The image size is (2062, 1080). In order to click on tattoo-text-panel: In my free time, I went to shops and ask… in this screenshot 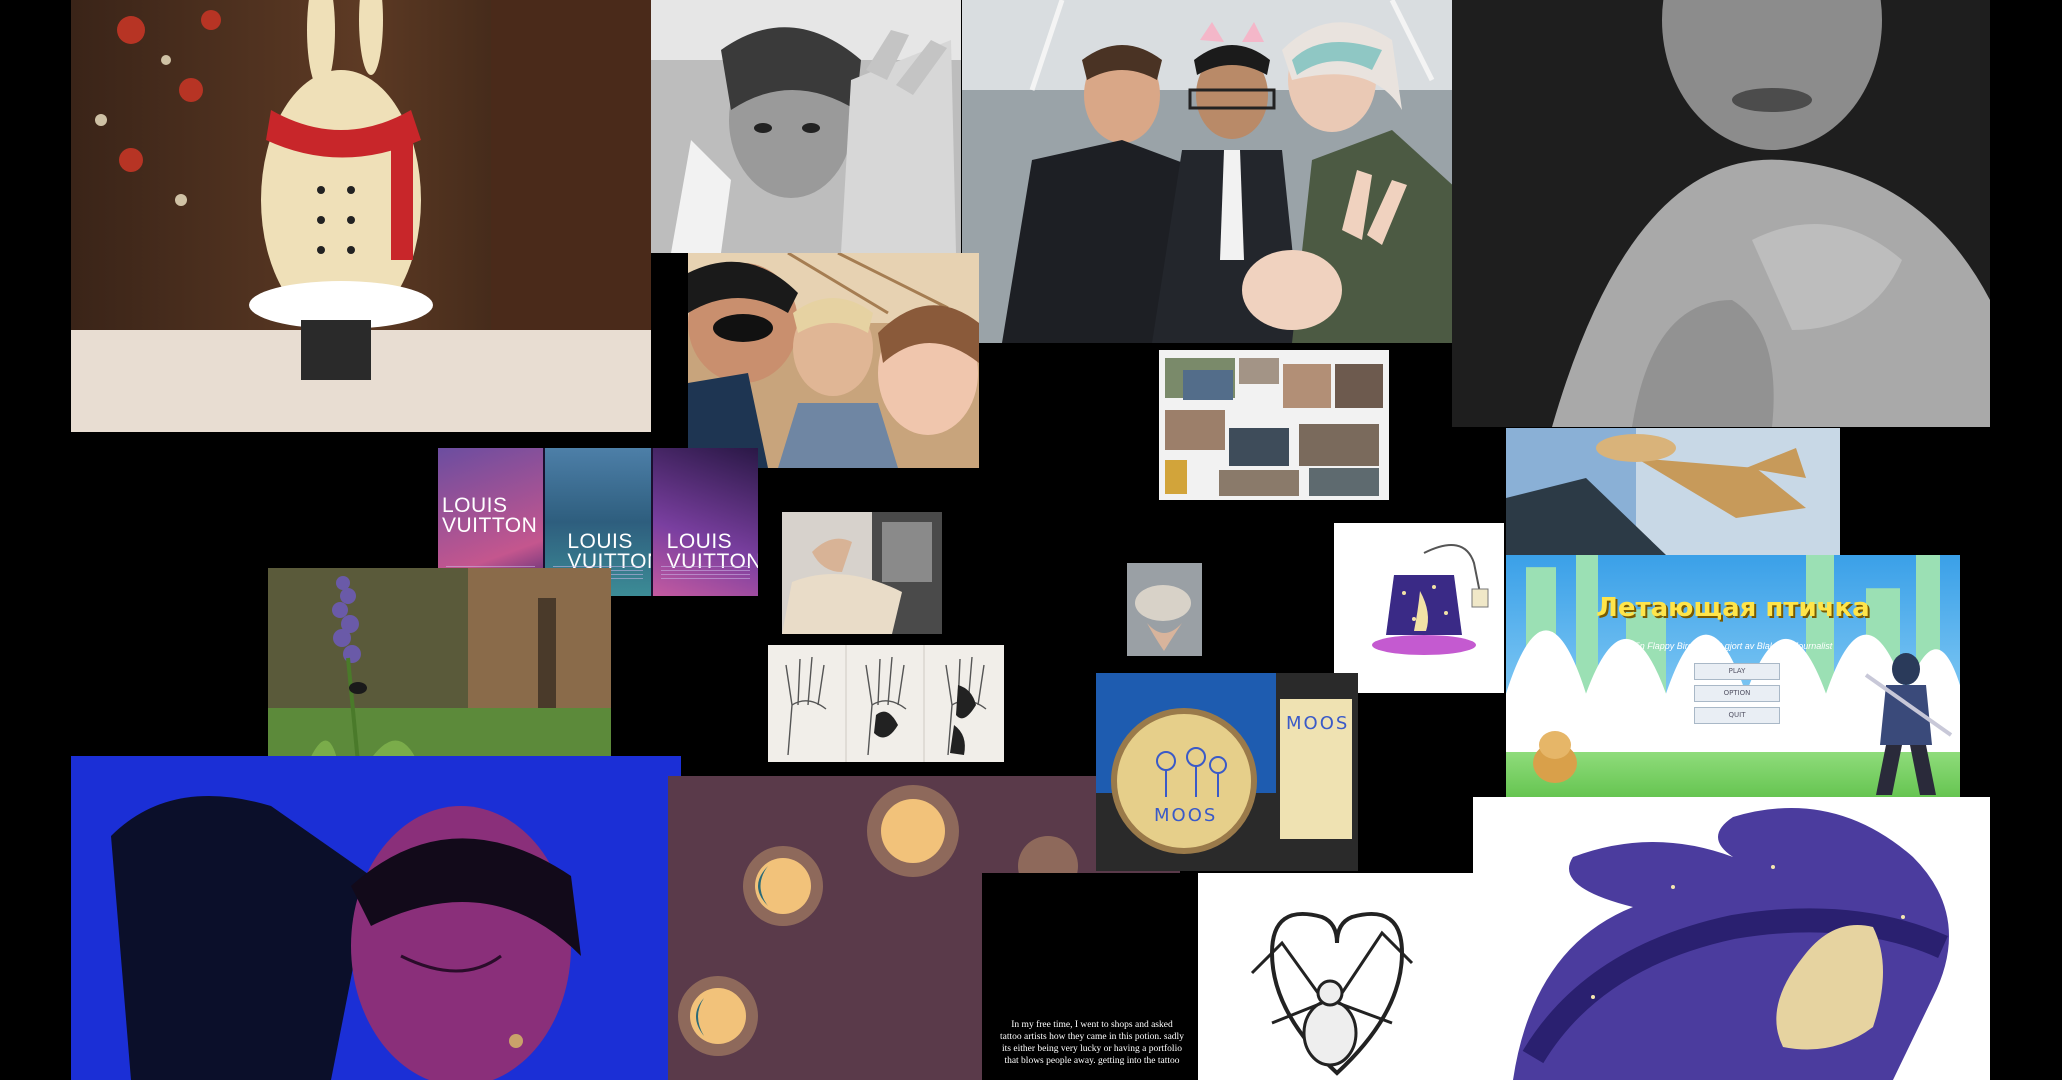, I will do `click(1090, 976)`.